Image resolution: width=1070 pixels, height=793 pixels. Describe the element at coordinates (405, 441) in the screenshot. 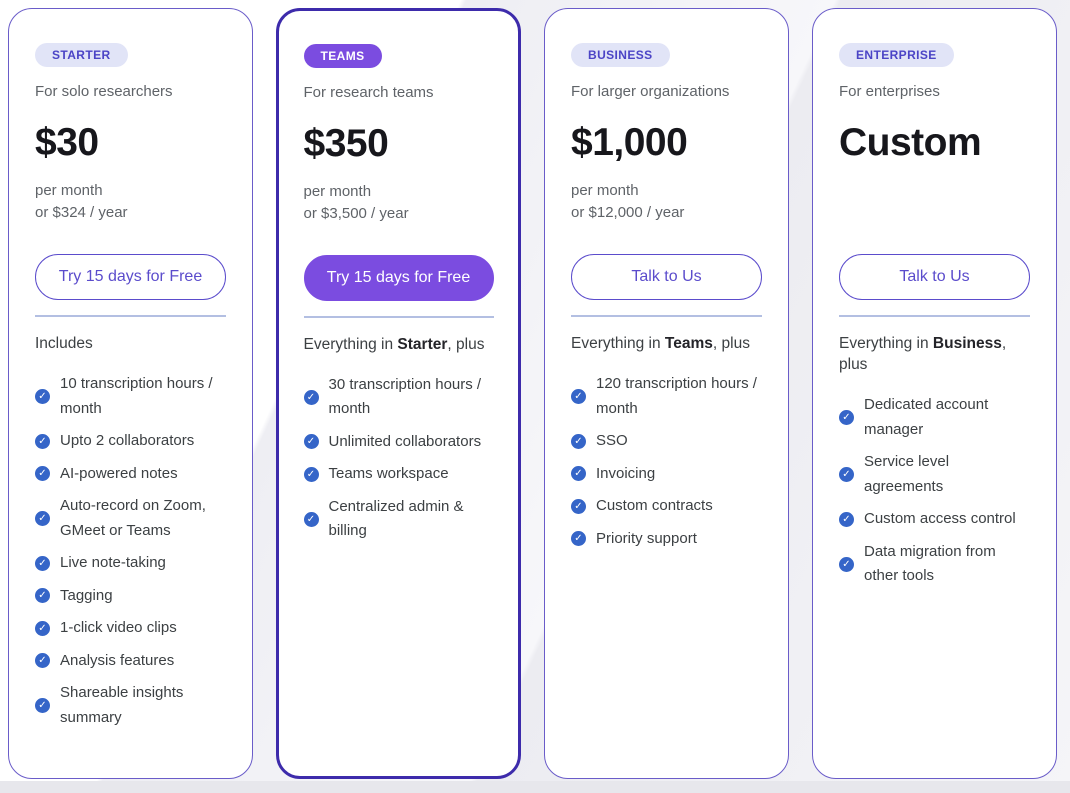

I see `feature-label: Unlimited collaborators` at that location.